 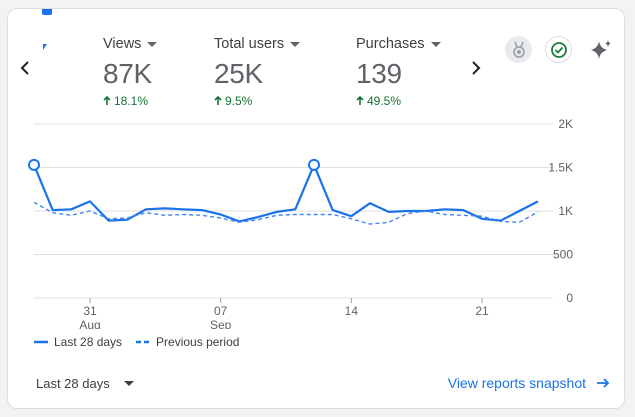 I want to click on legend-dashed-line-icon, so click(x=143, y=342).